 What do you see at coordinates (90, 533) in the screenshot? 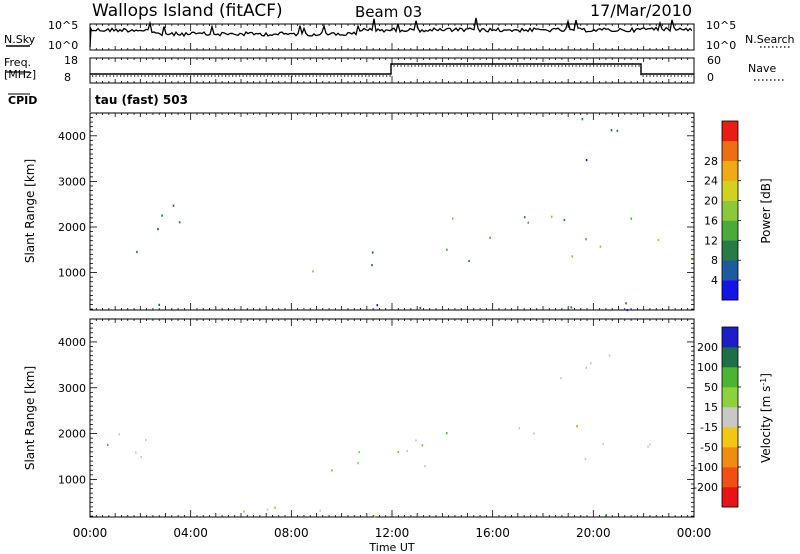
I see `x-tick-label: 00:00` at bounding box center [90, 533].